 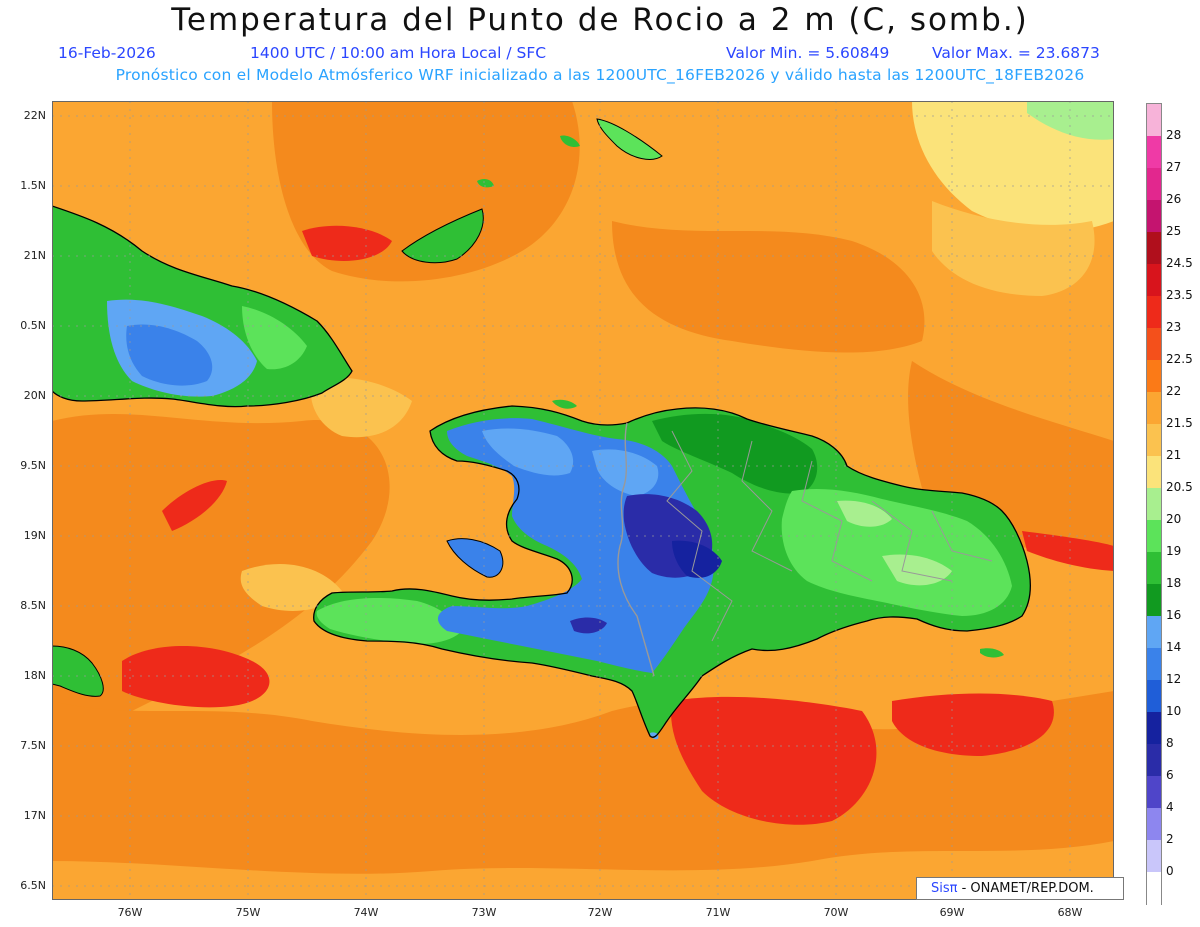 What do you see at coordinates (347, 243) in the screenshot?
I see `red-patch-north` at bounding box center [347, 243].